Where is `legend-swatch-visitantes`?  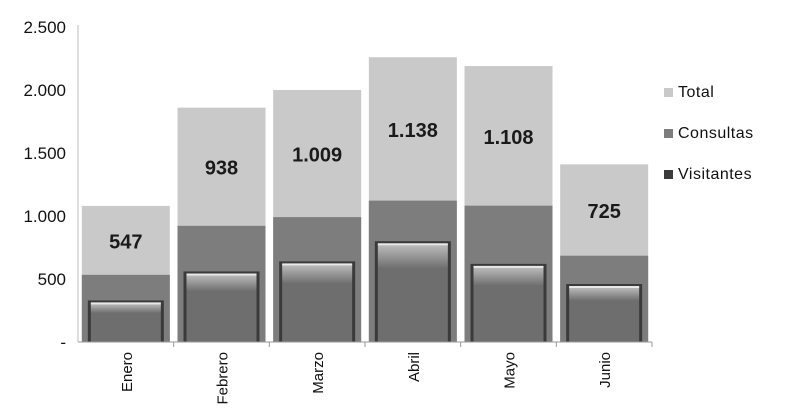 legend-swatch-visitantes is located at coordinates (668, 174).